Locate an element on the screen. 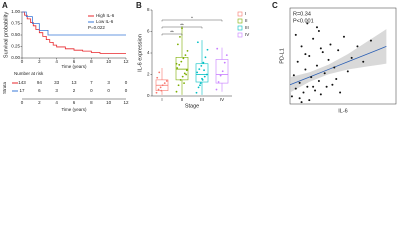 The height and width of the screenshot is (240, 400). panel-letter: A is located at coordinates (5, 5).